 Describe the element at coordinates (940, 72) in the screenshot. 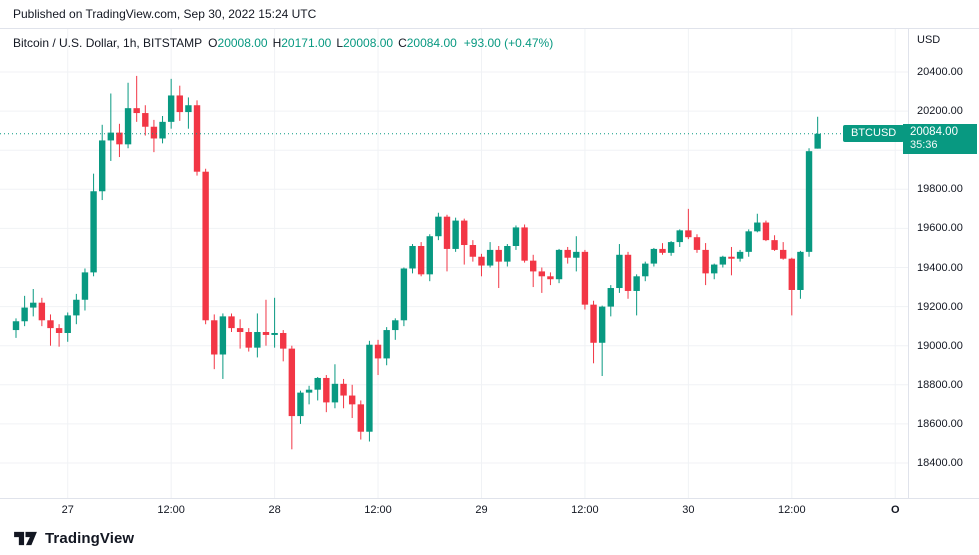

I see `price-tick-label: 20400.00` at that location.